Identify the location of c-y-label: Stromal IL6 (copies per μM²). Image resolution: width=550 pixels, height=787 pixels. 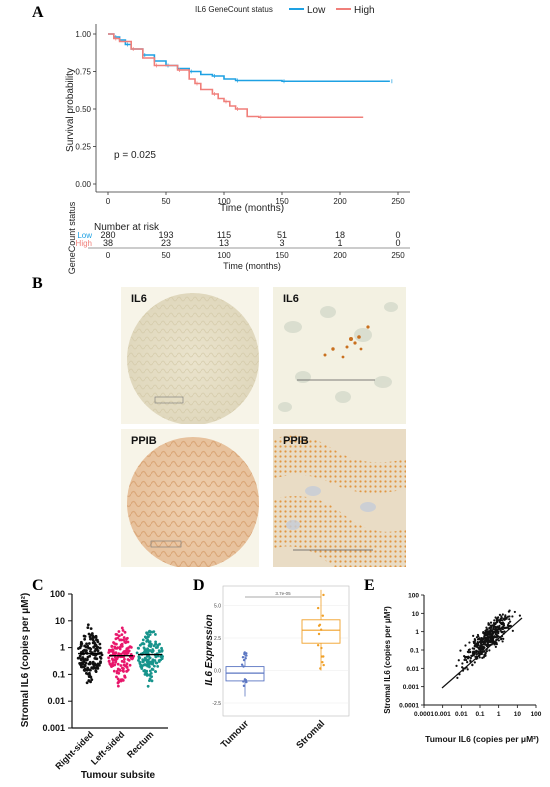
(25, 660).